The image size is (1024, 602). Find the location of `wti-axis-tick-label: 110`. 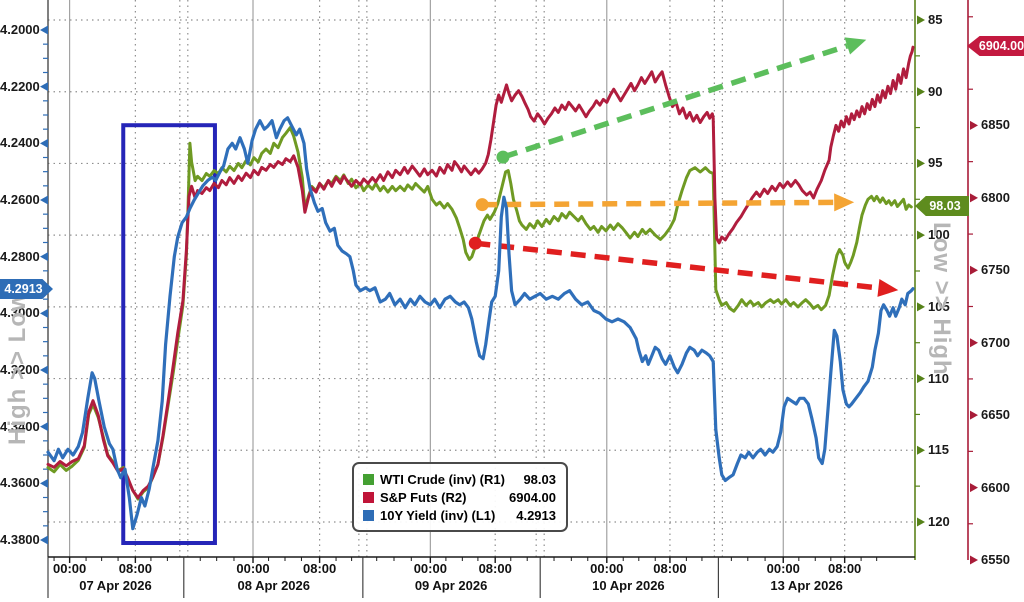

wti-axis-tick-label: 110 is located at coordinates (938, 378).